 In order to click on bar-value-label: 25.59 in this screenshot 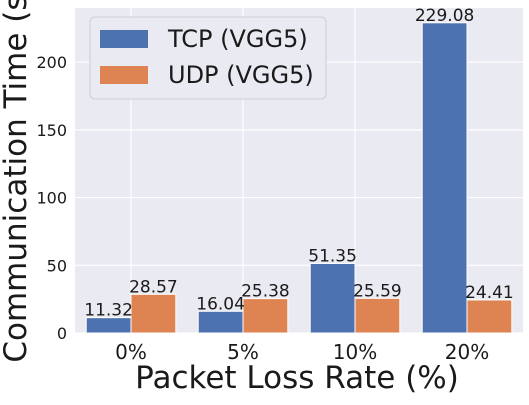, I will do `click(377, 291)`.